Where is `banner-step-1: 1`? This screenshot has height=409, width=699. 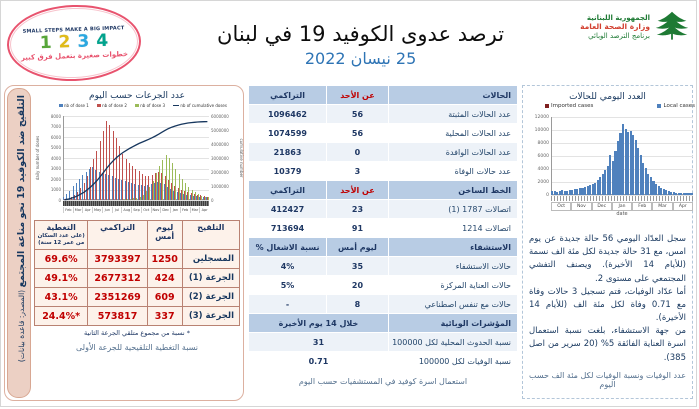 banner-step-1: 1 is located at coordinates (45, 42).